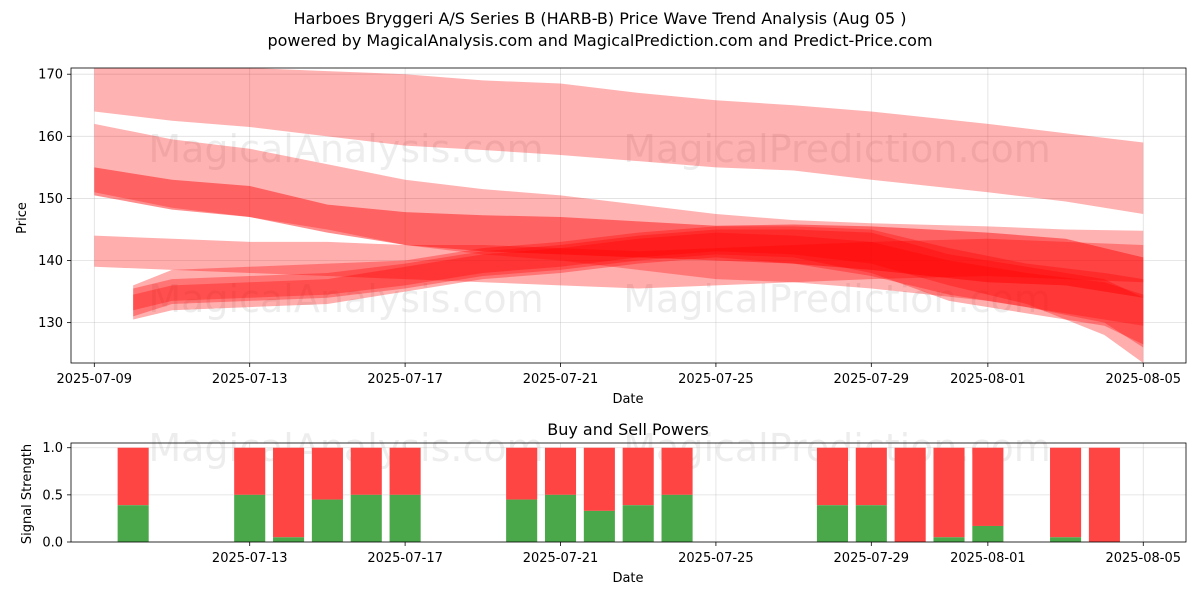 This screenshot has width=1200, height=600. I want to click on powers-tick-label-y: 0.0, so click(52, 543).